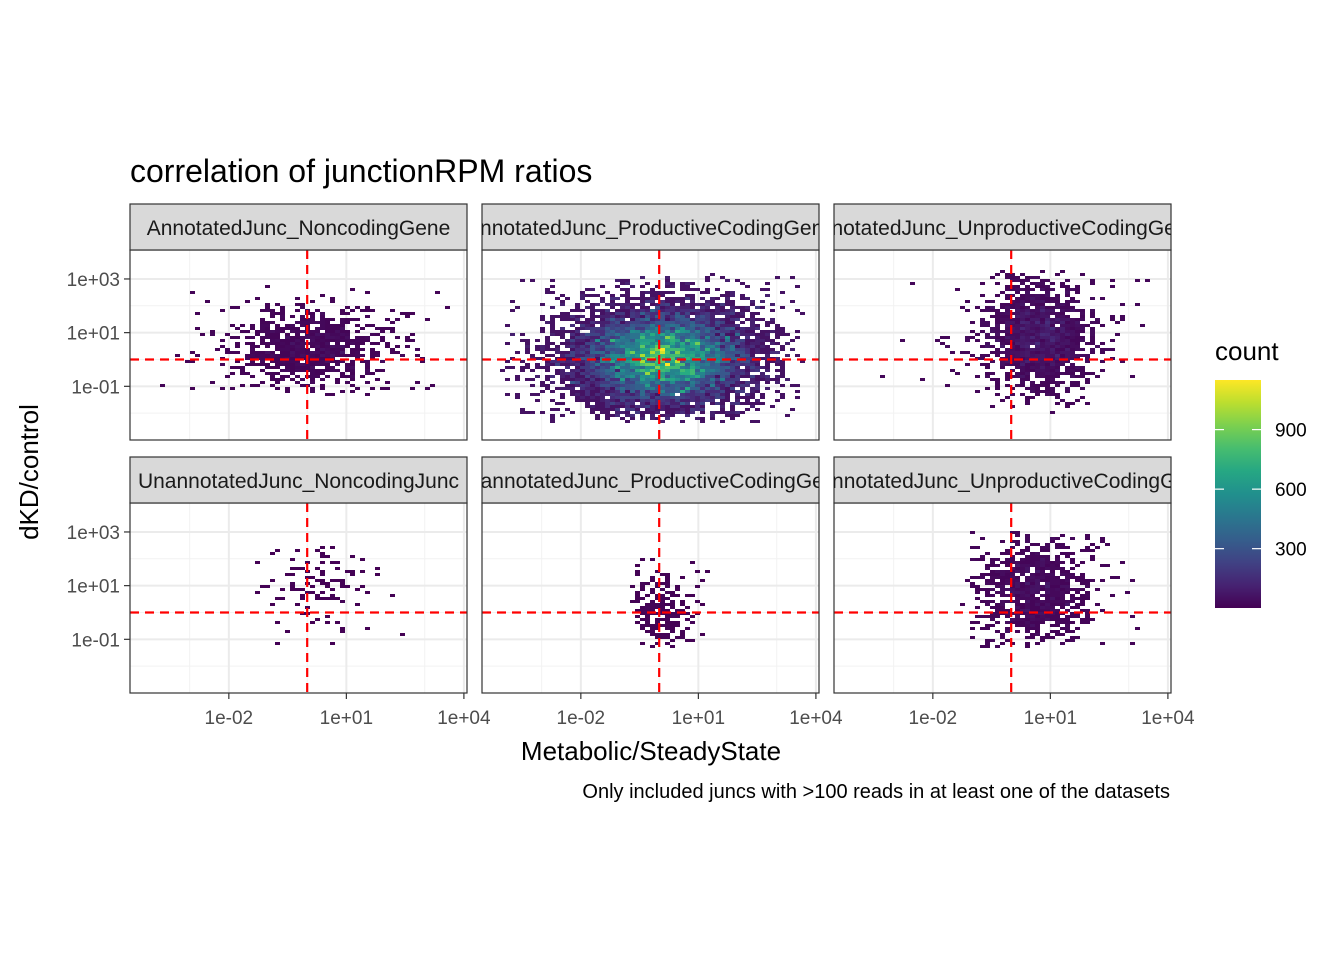 The image size is (1344, 960). What do you see at coordinates (1291, 550) in the screenshot?
I see `colorbar-tick-label: 300` at bounding box center [1291, 550].